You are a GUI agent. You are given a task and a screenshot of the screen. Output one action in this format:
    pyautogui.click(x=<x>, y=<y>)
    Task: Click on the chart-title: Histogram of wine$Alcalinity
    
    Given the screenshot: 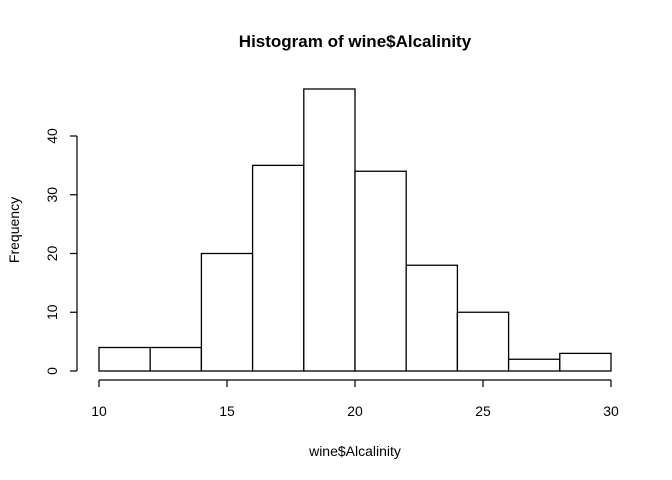 What is the action you would take?
    pyautogui.click(x=355, y=41)
    